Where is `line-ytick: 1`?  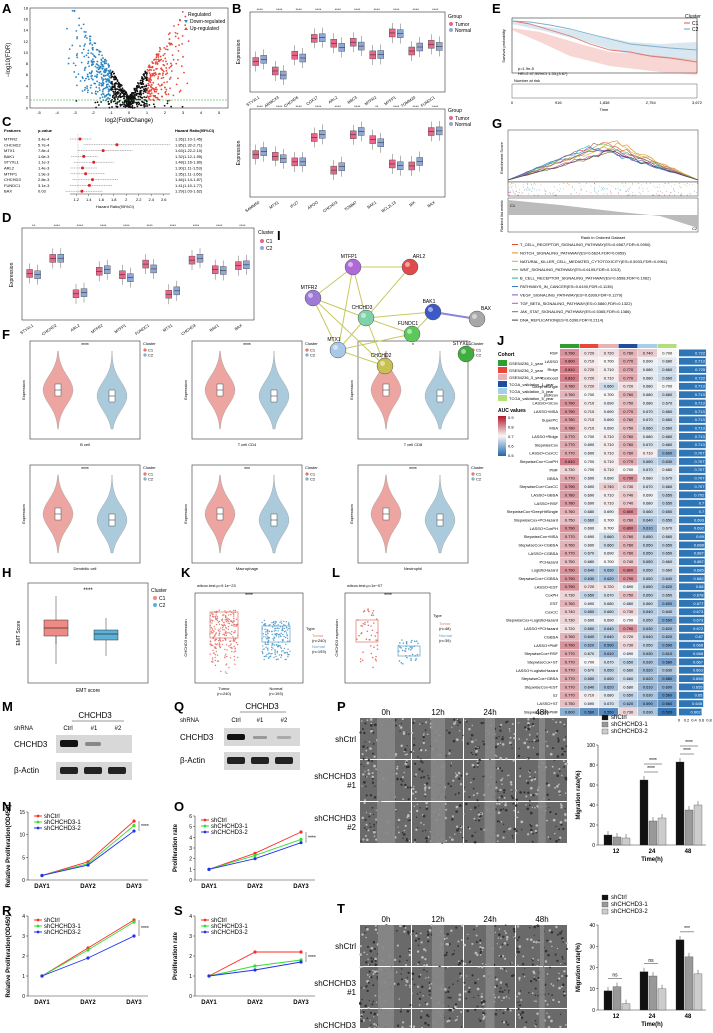 line-ytick: 1 is located at coordinates (23, 977).